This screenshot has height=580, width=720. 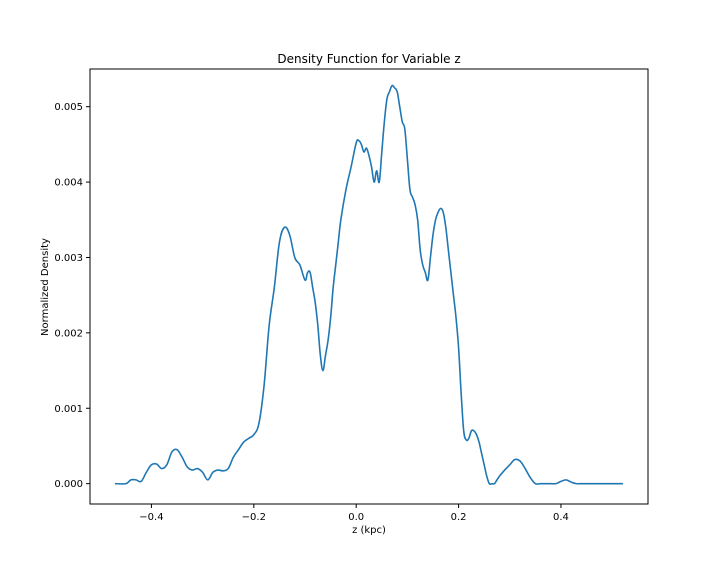 What do you see at coordinates (68, 409) in the screenshot?
I see `y-tick-label: 0.001` at bounding box center [68, 409].